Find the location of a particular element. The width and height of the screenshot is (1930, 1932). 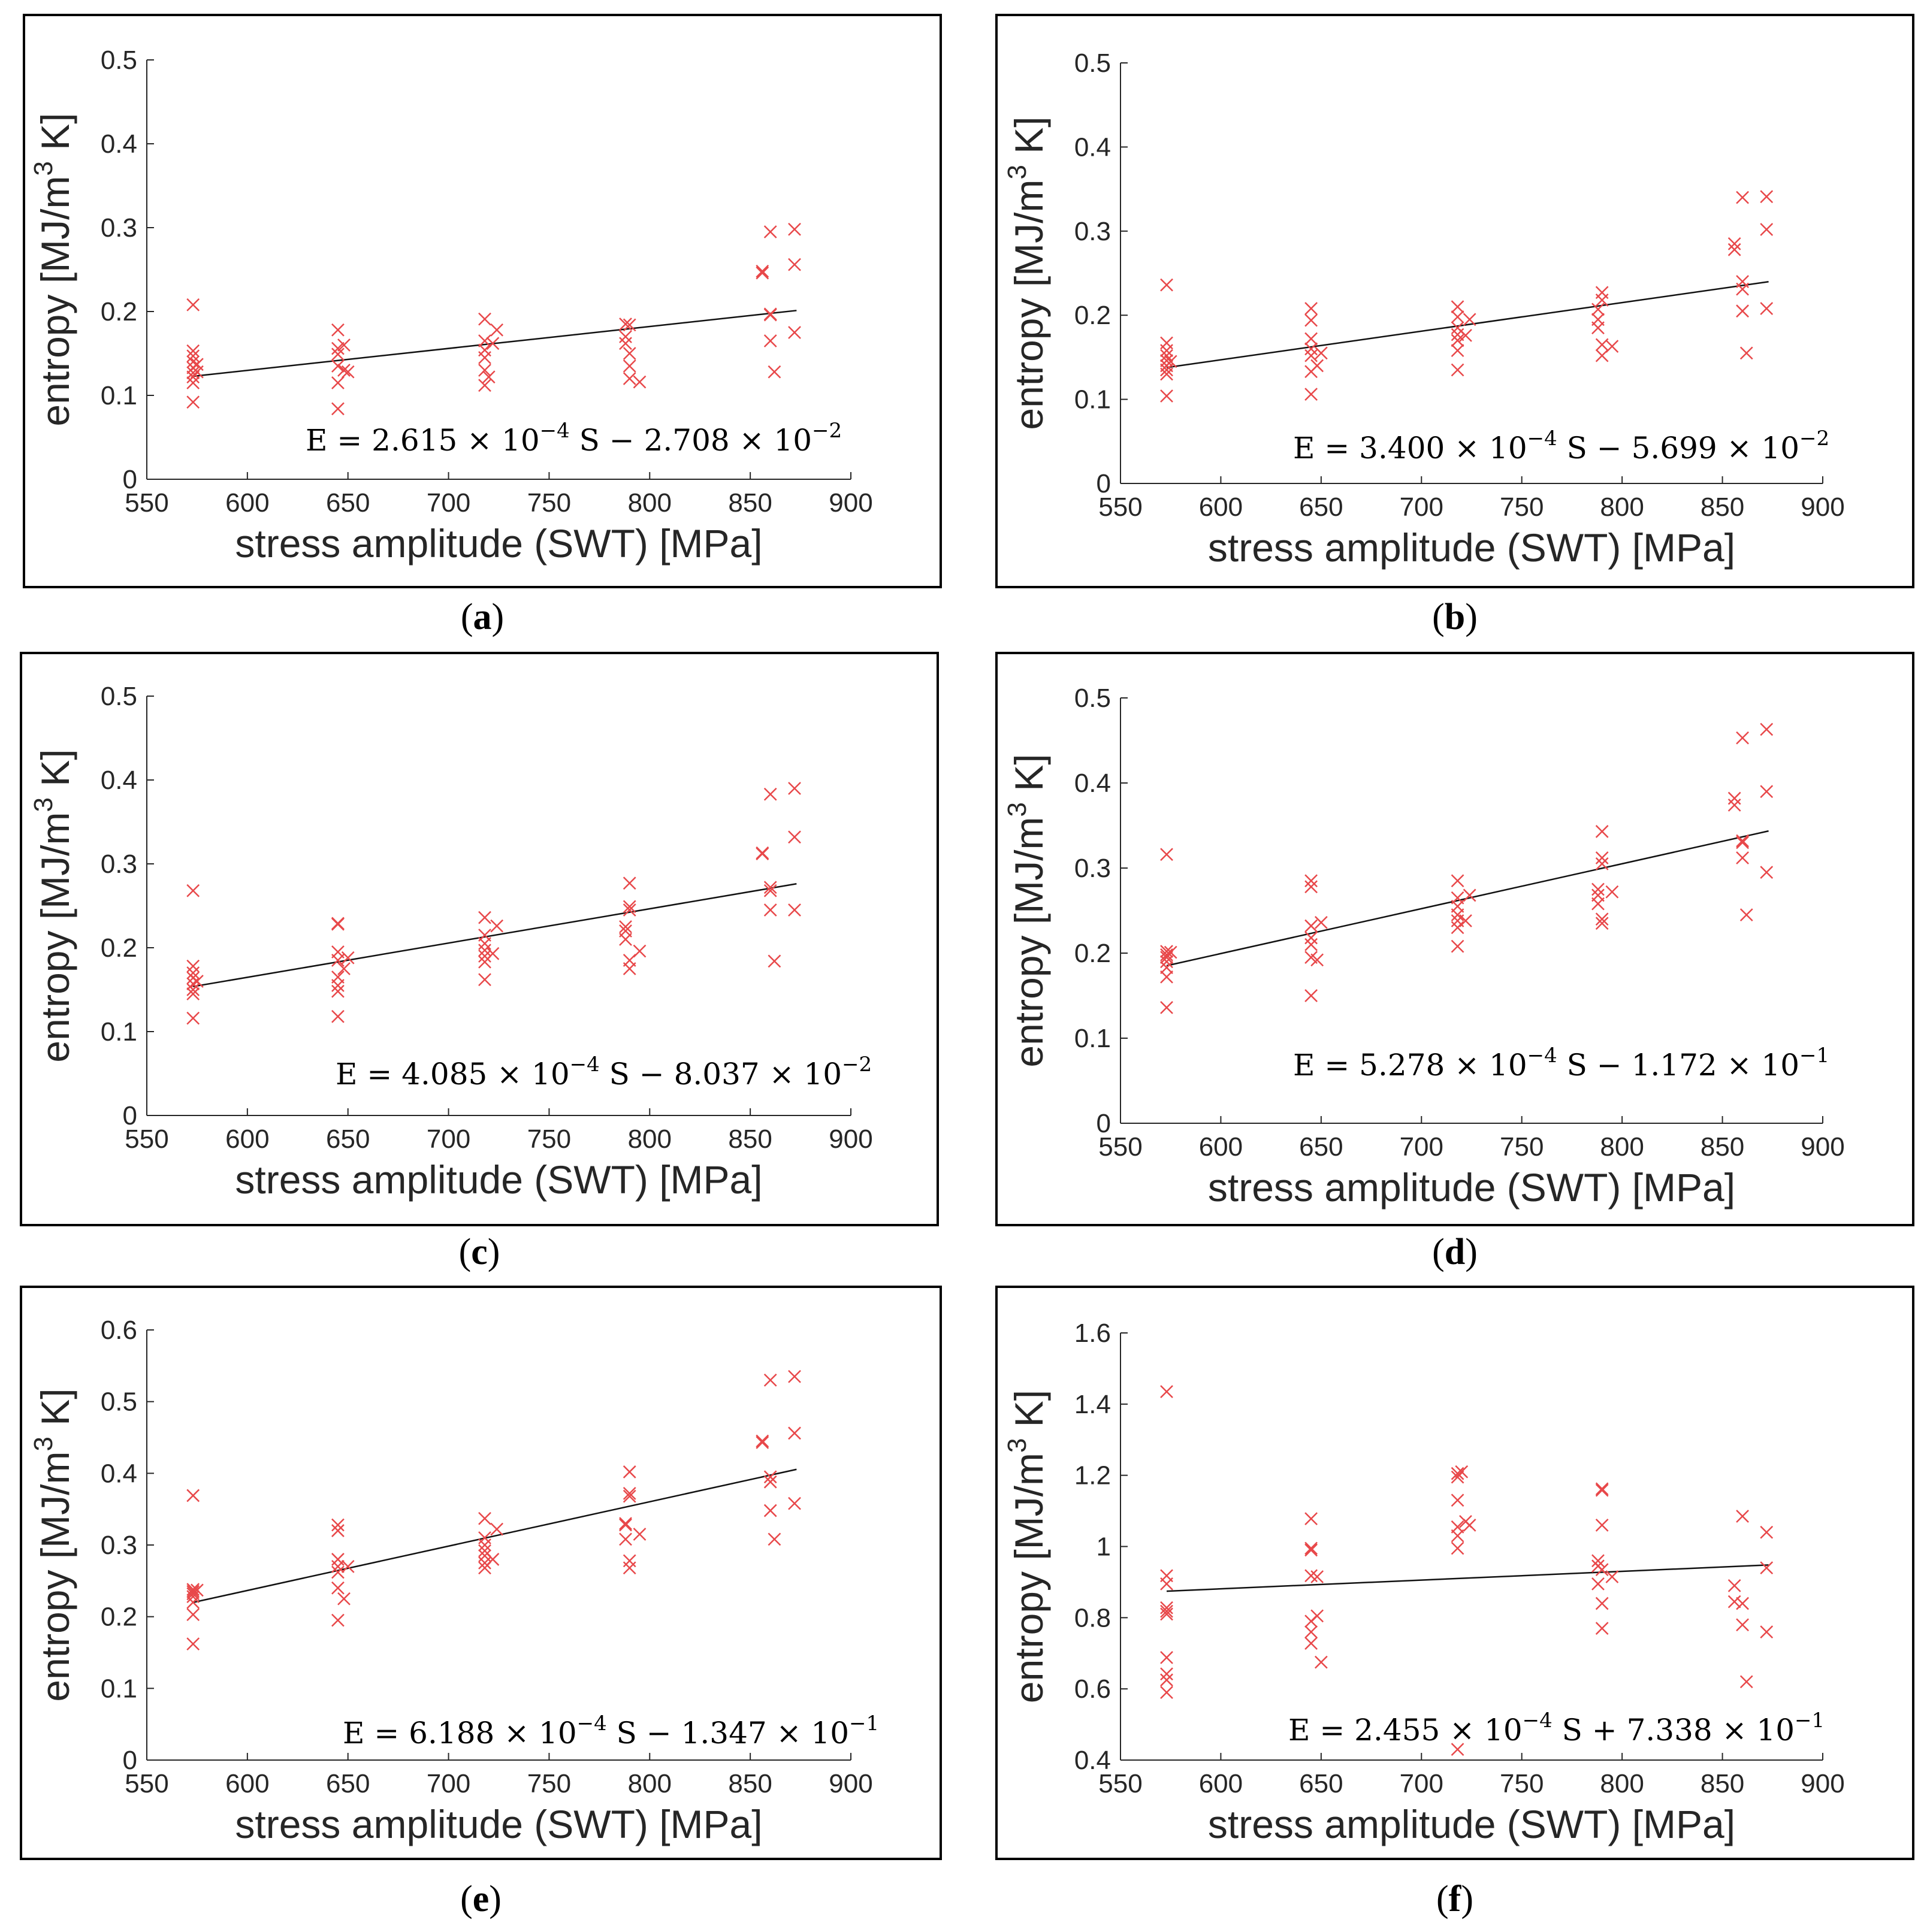

x-tick-label: 600 is located at coordinates (1221, 507).